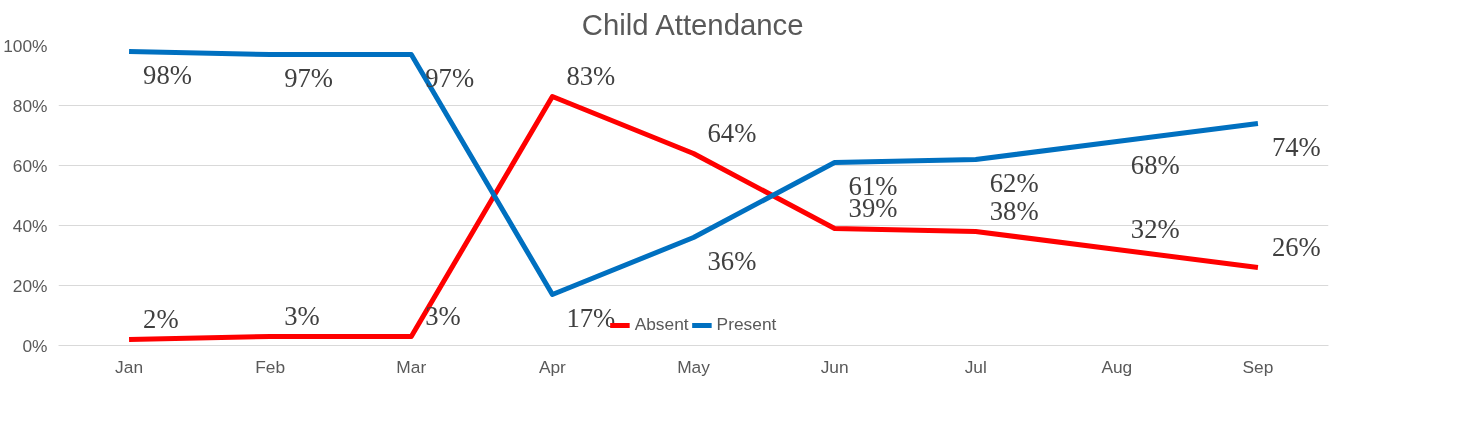 This screenshot has height=443, width=1461. I want to click on x-tick-label: Aug, so click(1117, 366).